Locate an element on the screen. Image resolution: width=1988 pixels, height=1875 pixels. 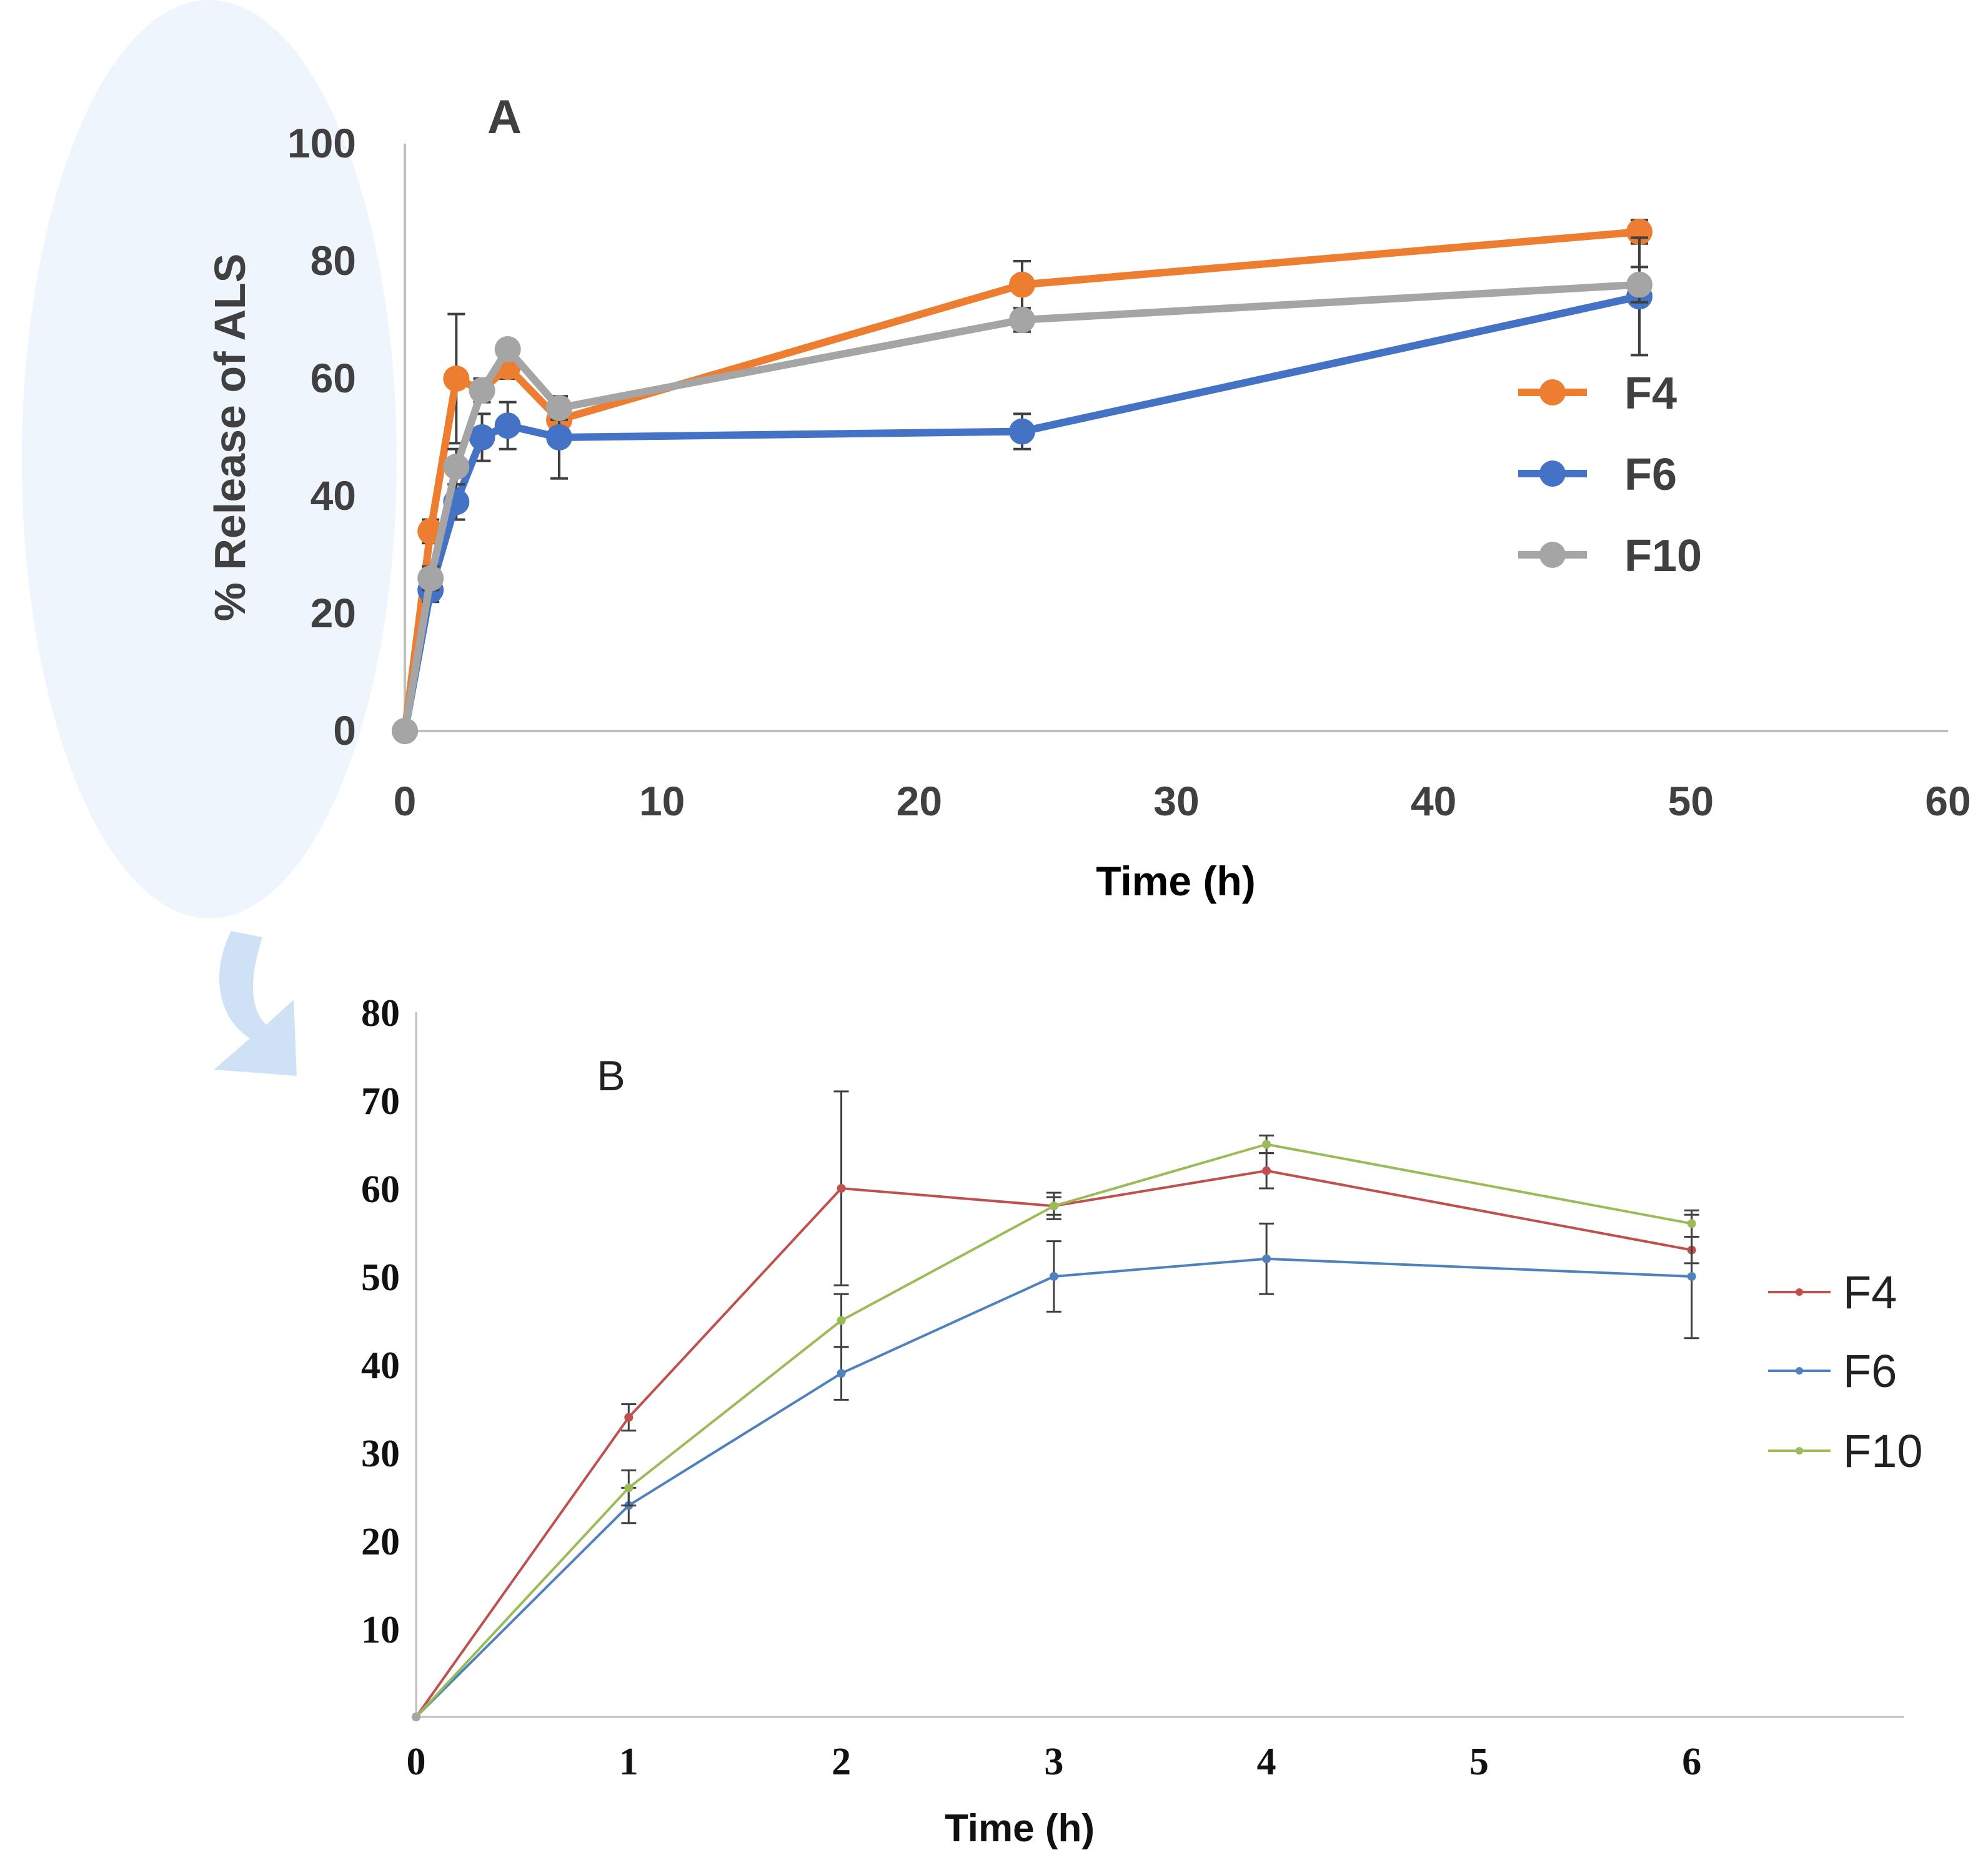
b-y-tick-label: 30 is located at coordinates (381, 1454).